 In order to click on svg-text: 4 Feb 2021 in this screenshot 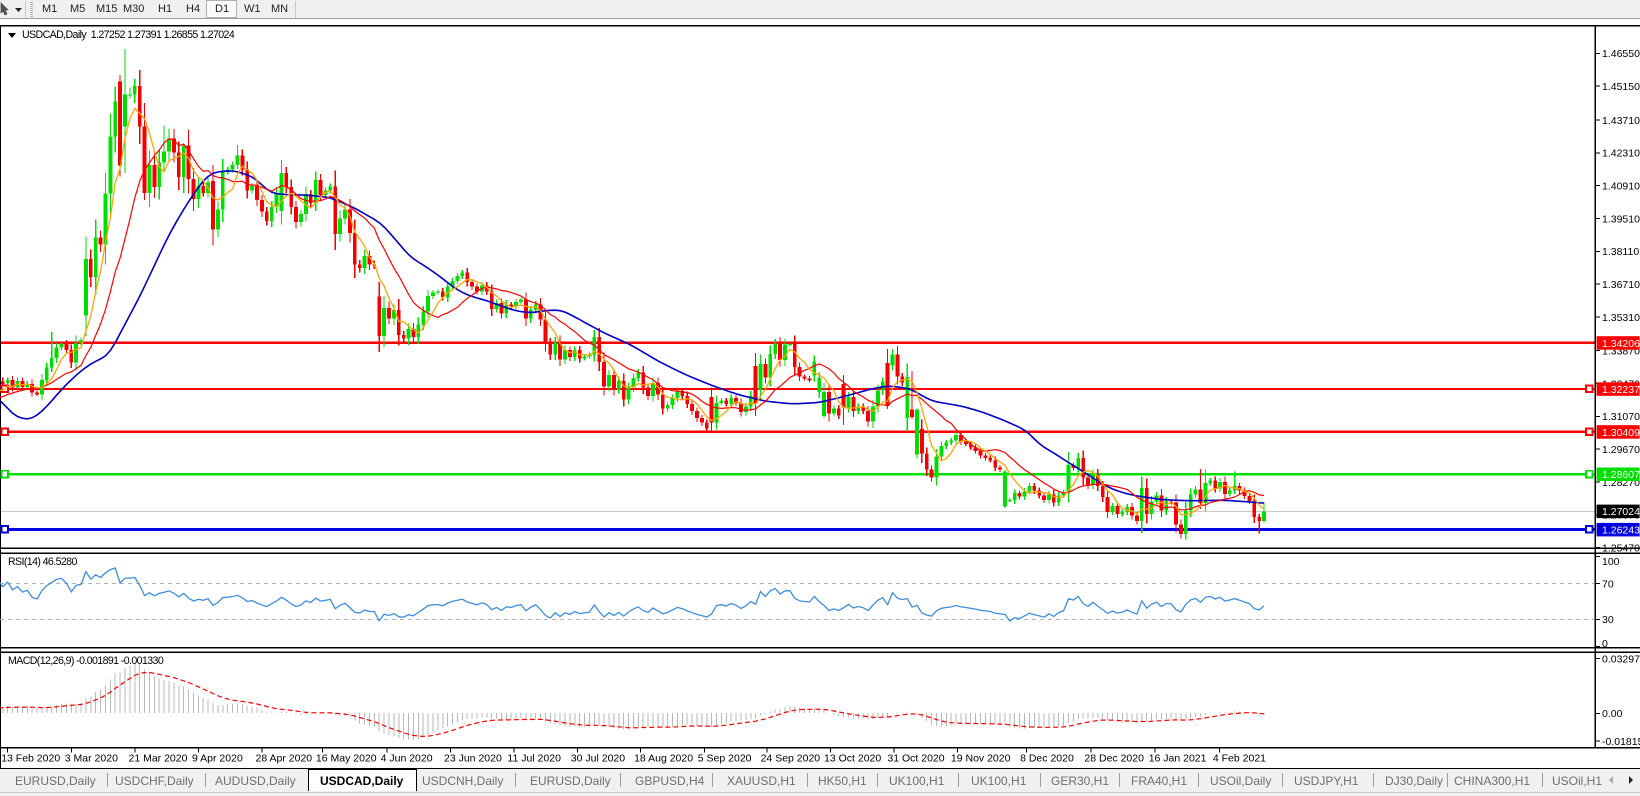, I will do `click(1239, 759)`.